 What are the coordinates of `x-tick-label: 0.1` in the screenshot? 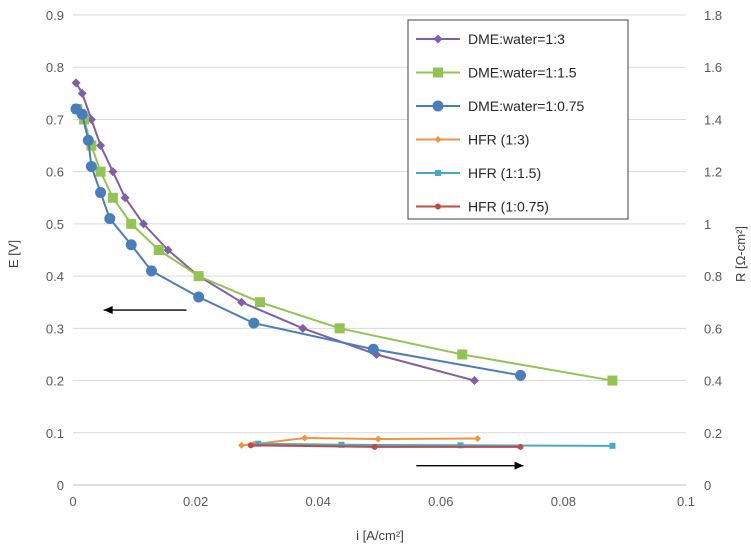 It's located at (686, 501).